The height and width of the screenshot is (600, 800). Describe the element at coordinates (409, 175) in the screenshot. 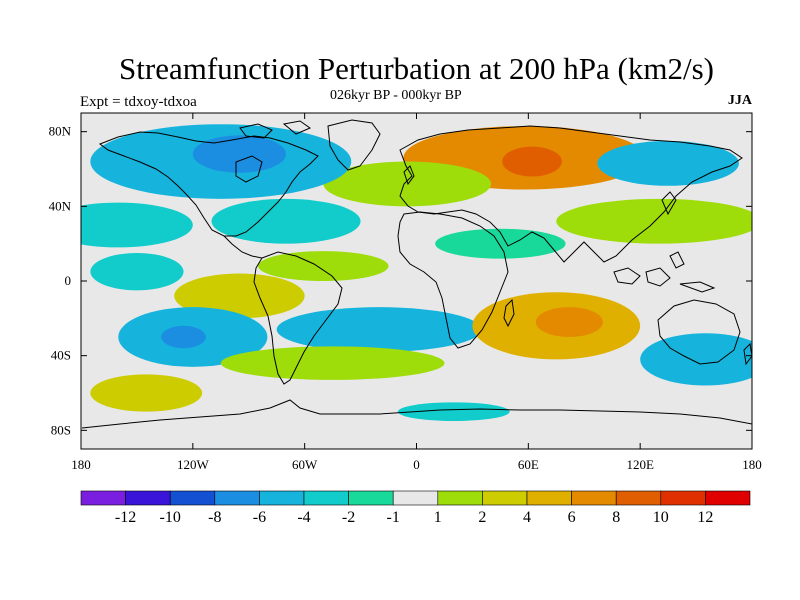

I see `coast-british-isles` at that location.